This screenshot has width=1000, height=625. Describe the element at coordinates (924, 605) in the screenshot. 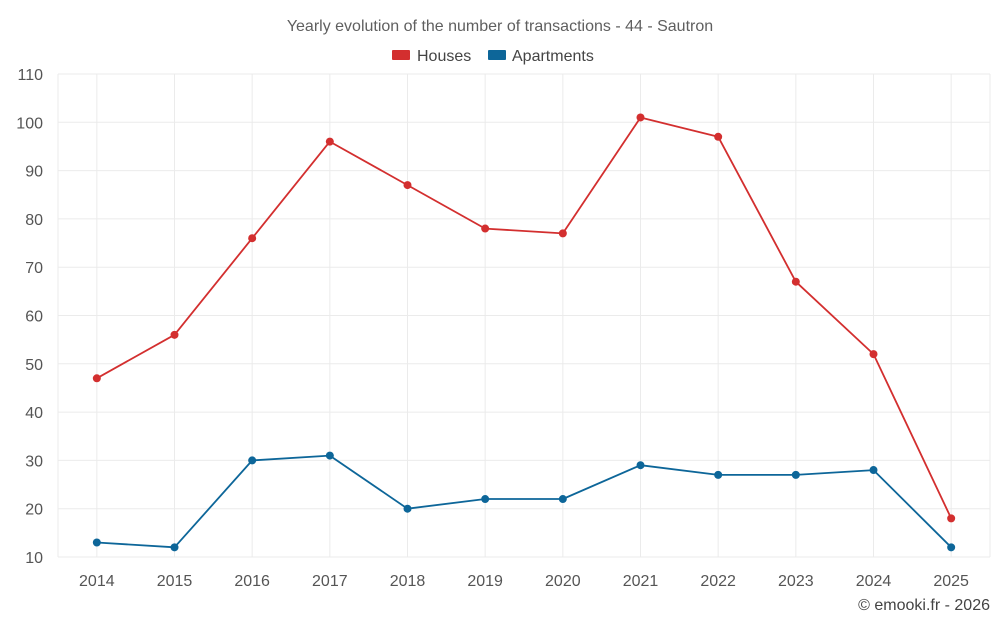

I see `footer-credit: © emooki.fr - 2026` at that location.